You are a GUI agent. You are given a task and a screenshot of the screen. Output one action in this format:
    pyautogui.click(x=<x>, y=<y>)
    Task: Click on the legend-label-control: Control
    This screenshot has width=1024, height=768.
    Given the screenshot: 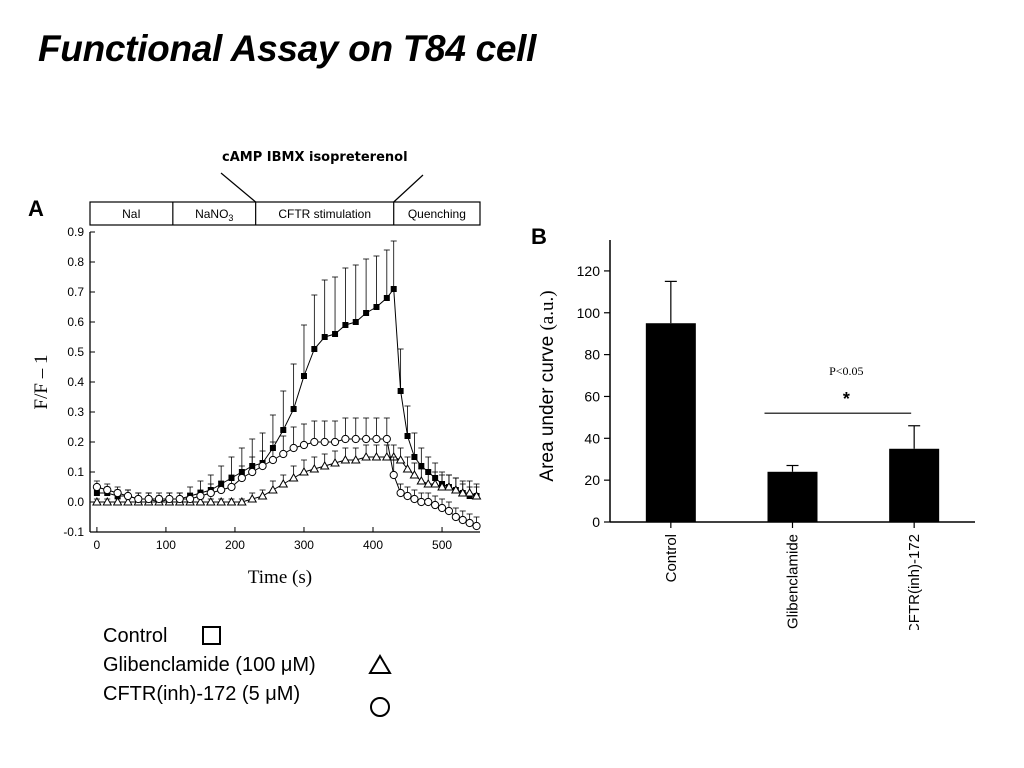 What is the action you would take?
    pyautogui.click(x=135, y=636)
    